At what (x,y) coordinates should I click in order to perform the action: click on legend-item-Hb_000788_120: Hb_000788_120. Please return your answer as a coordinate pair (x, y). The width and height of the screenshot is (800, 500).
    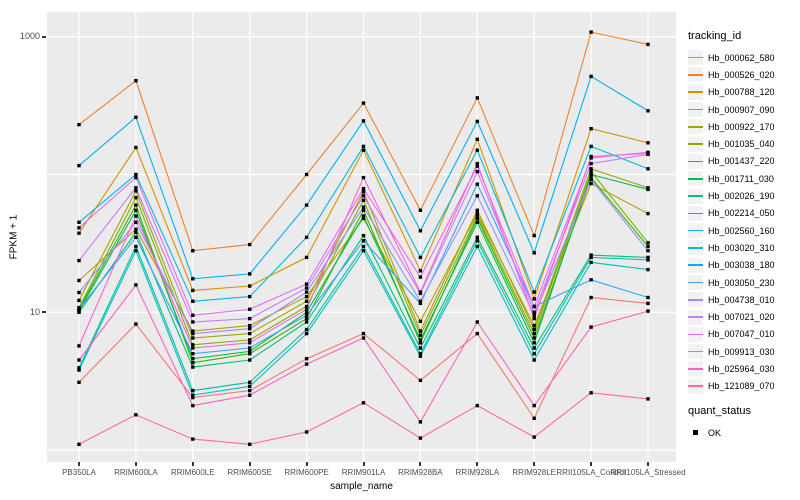
    Looking at the image, I should click on (743, 92).